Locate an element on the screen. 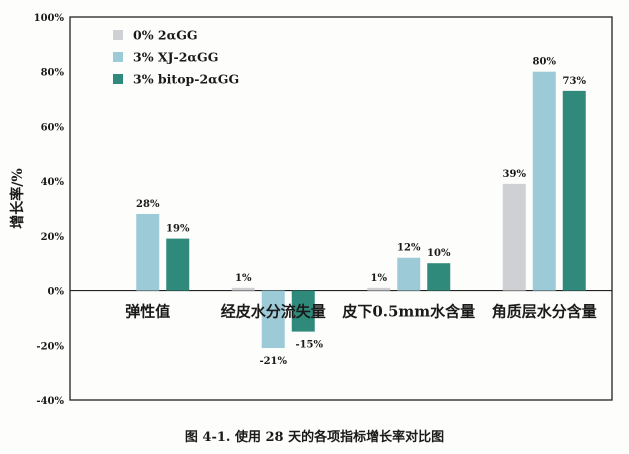 The width and height of the screenshot is (629, 454). data-label: 28% is located at coordinates (148, 204).